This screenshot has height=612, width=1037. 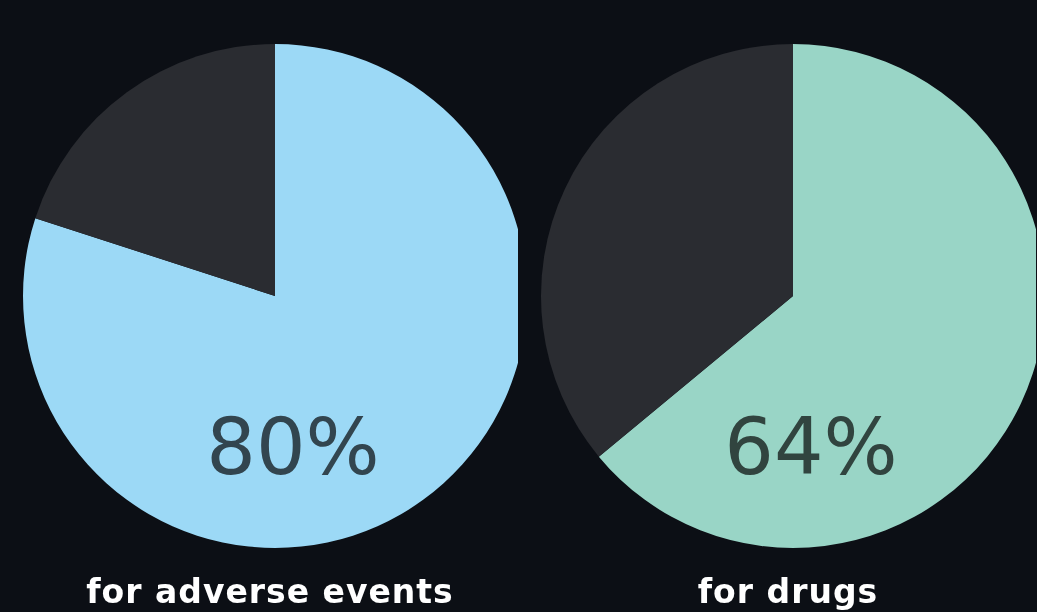 What do you see at coordinates (270, 591) in the screenshot?
I see `text: for adverse events` at bounding box center [270, 591].